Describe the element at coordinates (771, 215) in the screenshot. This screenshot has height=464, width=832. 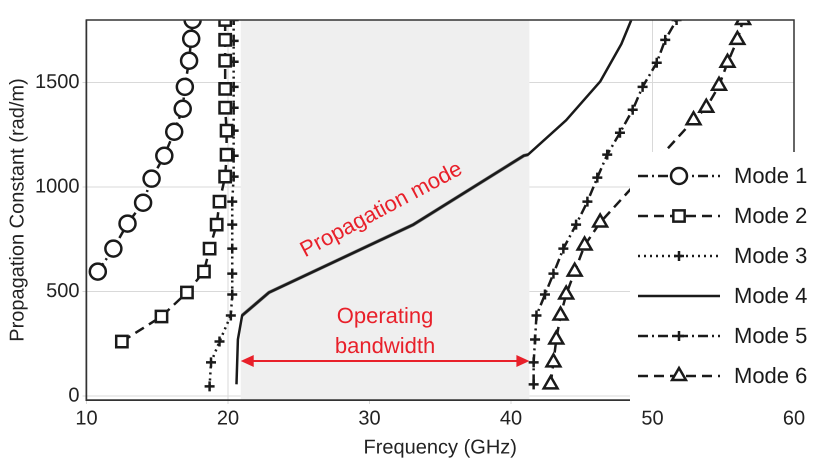
I see `legend-label: Mode 2` at that location.